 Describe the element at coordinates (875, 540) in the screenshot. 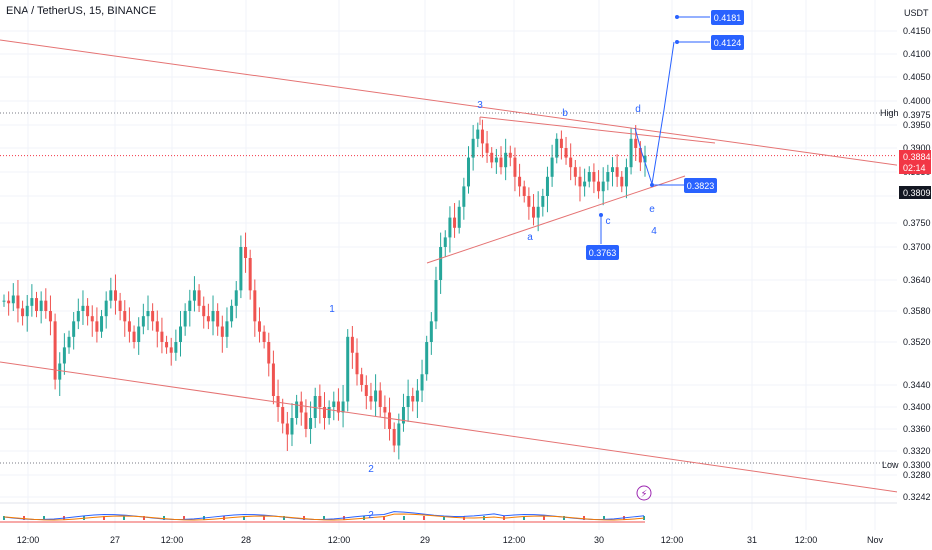

I see `time-tick-label: Nov` at that location.